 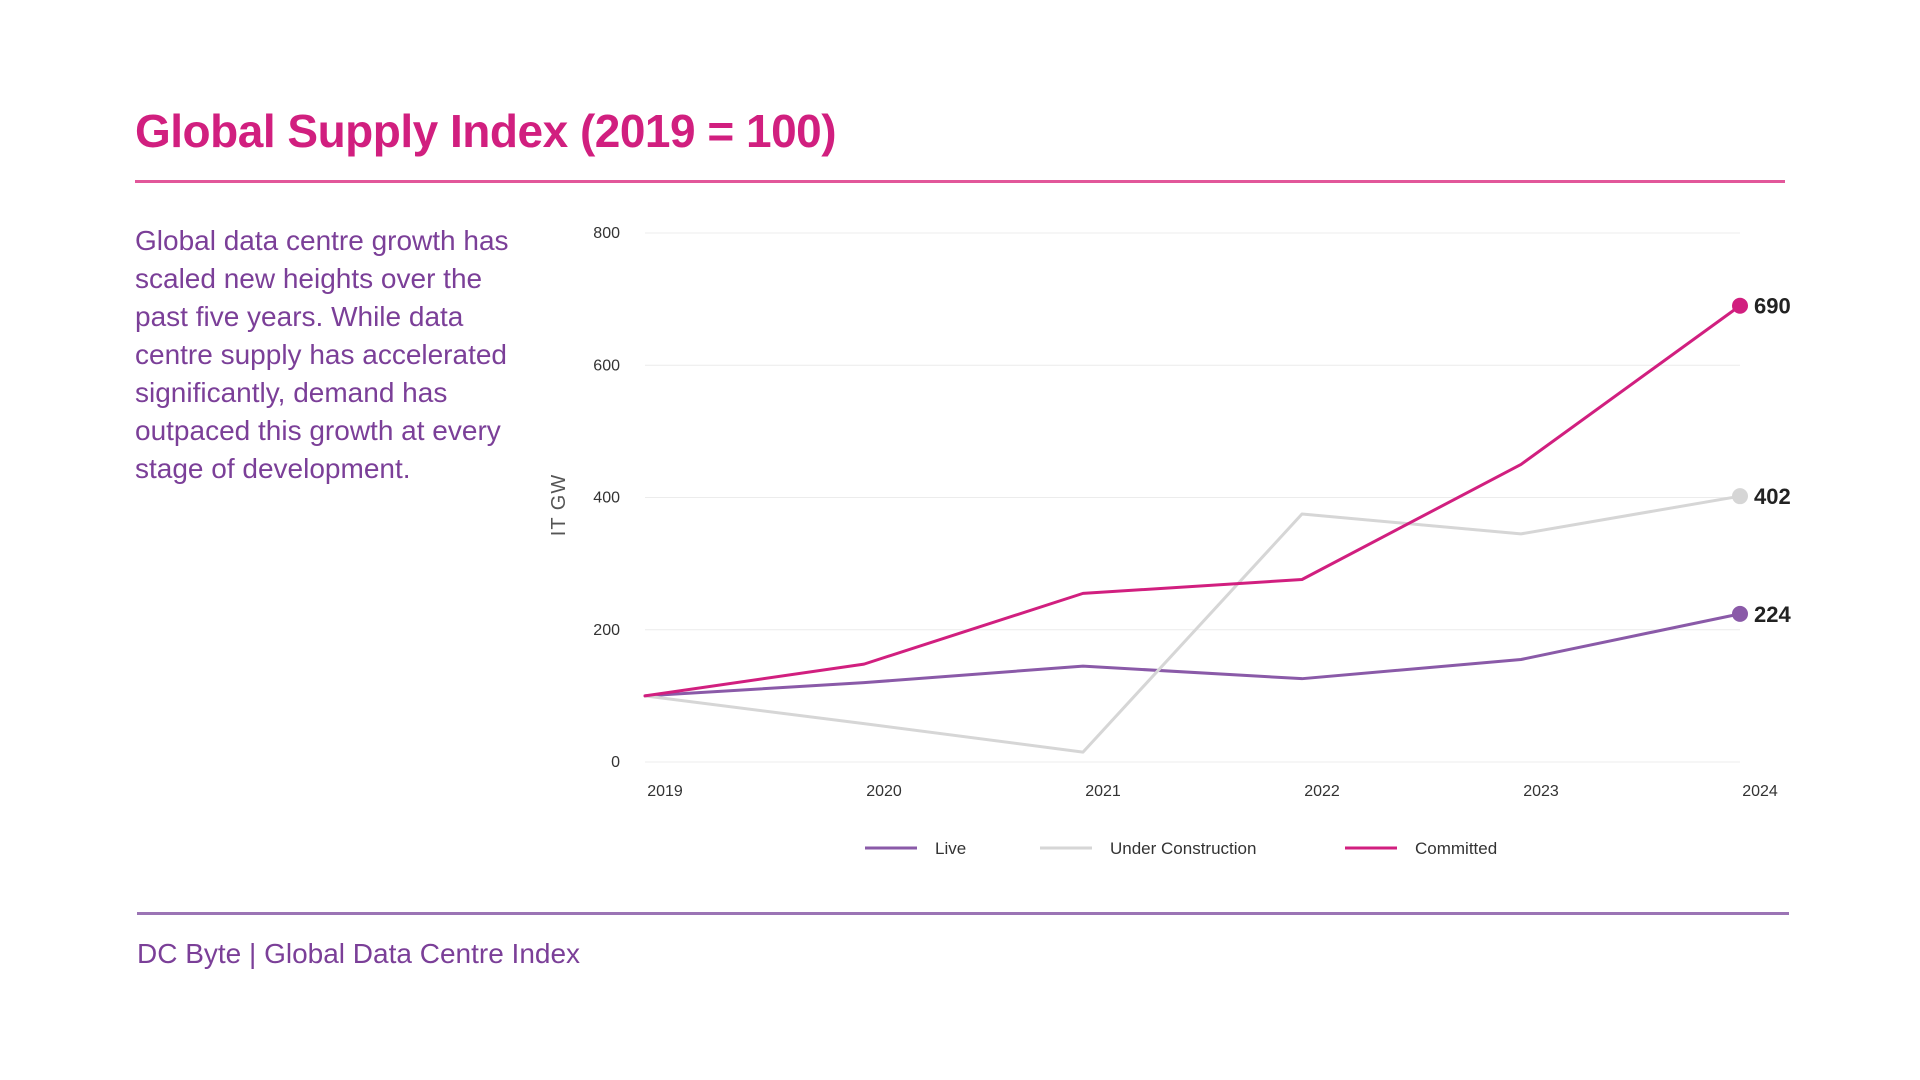 I want to click on y-tick-label: 400, so click(x=606, y=498).